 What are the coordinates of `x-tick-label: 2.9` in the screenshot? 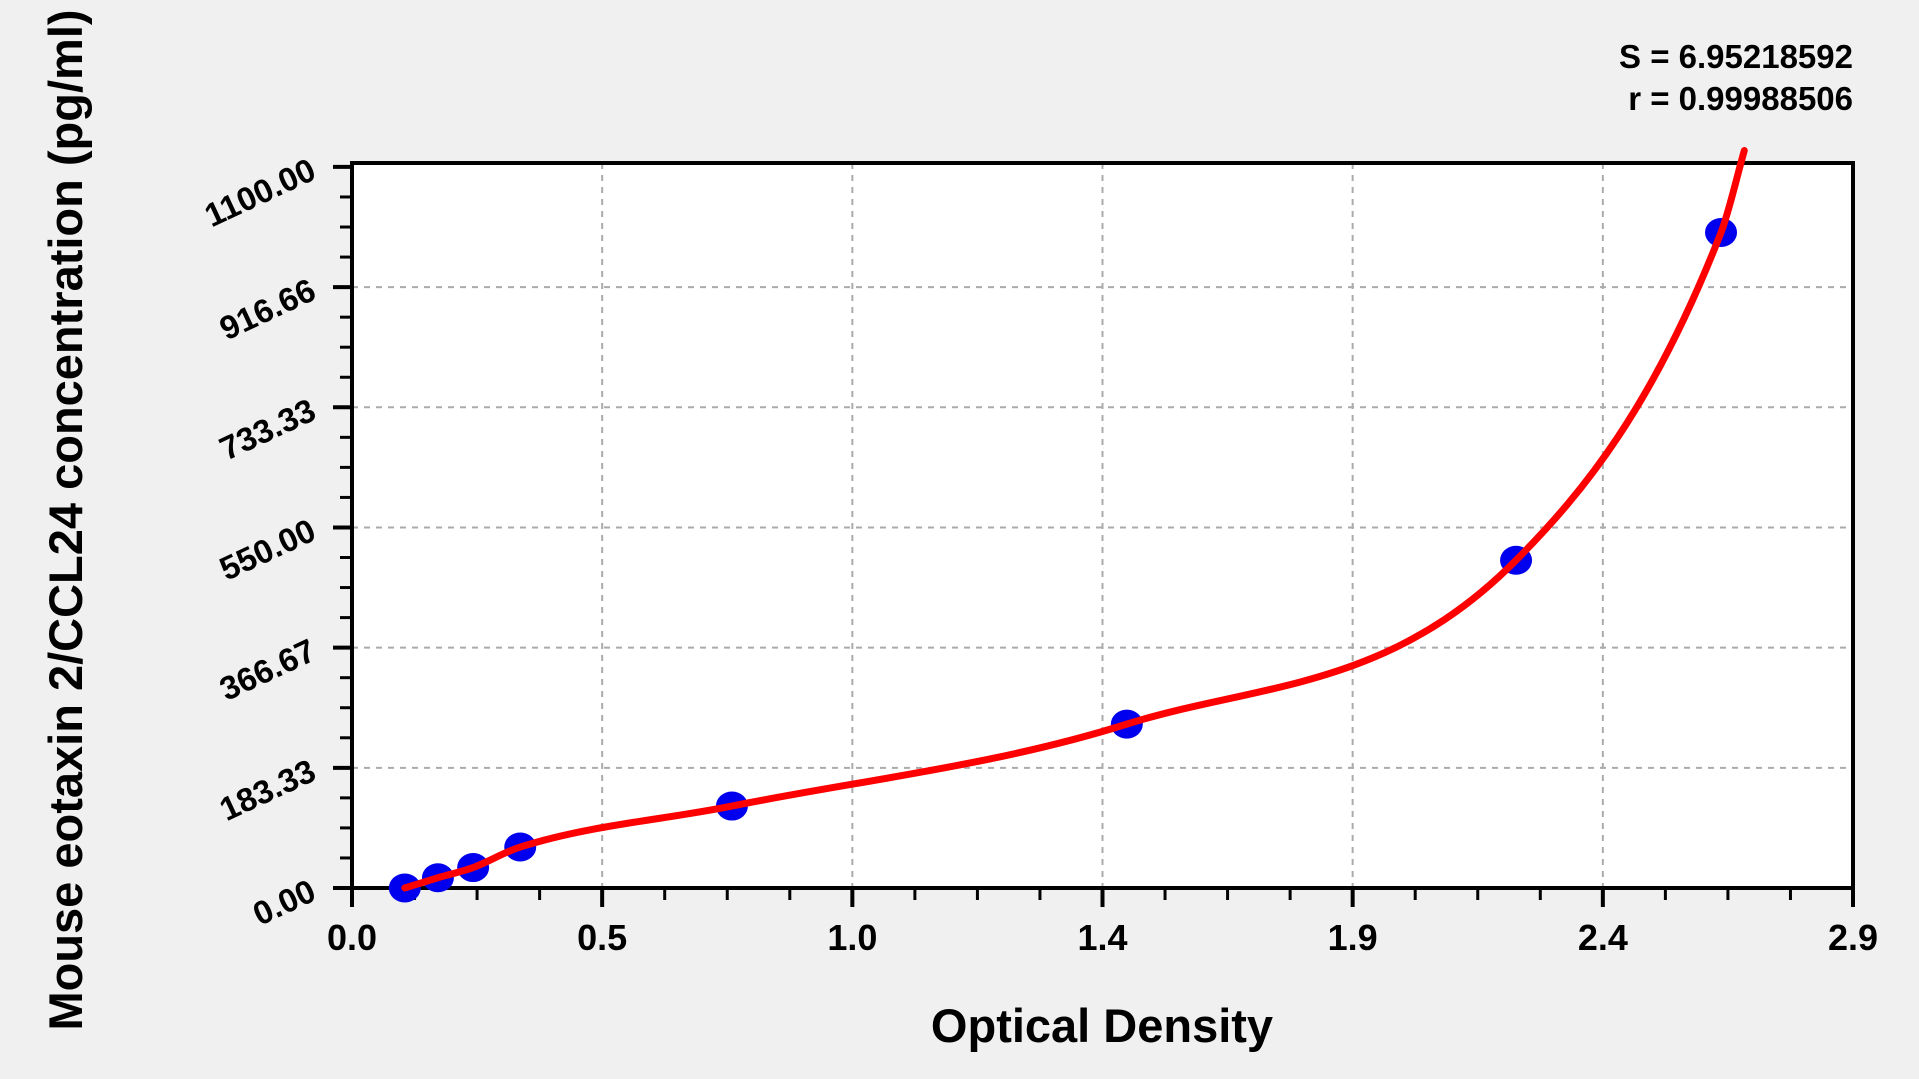 It's located at (1853, 937).